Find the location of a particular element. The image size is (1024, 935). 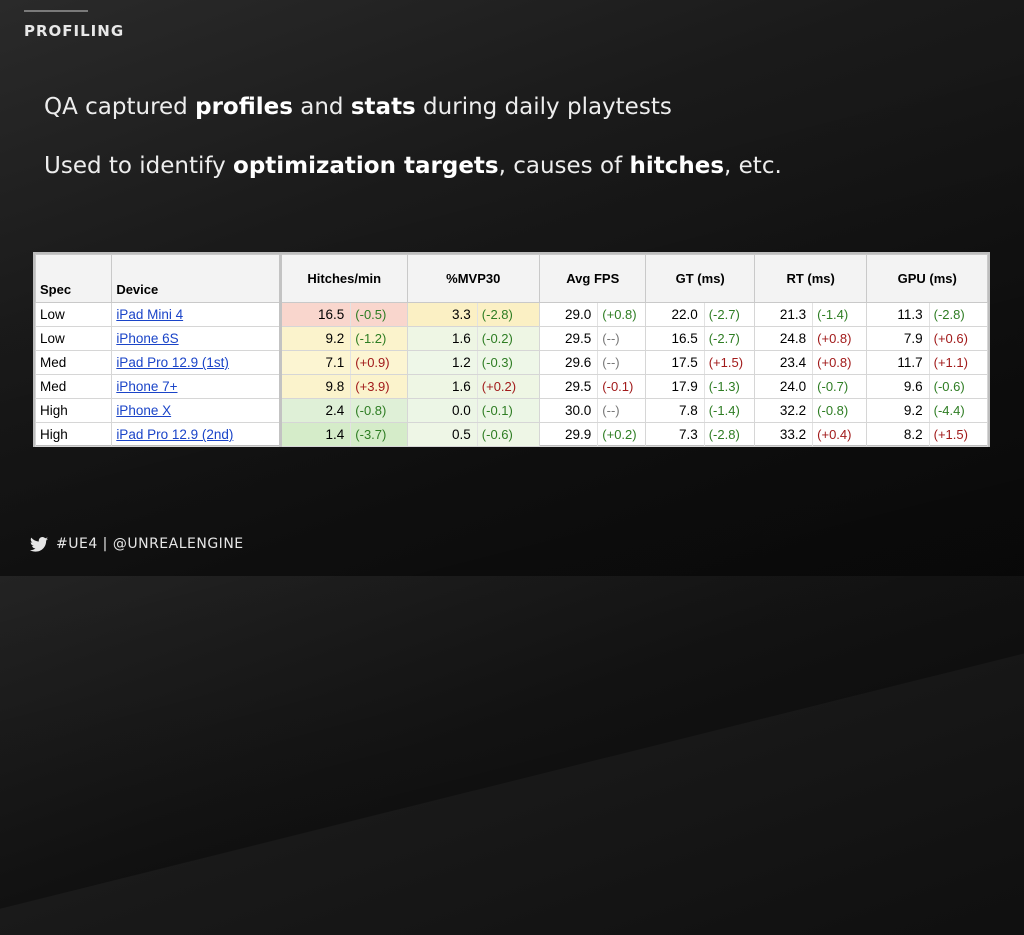

header-spec: Spec is located at coordinates (73, 278).